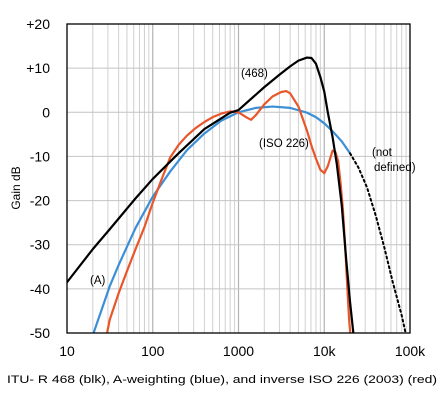 The height and width of the screenshot is (400, 444). What do you see at coordinates (40, 333) in the screenshot?
I see `y-tick-label: -50` at bounding box center [40, 333].